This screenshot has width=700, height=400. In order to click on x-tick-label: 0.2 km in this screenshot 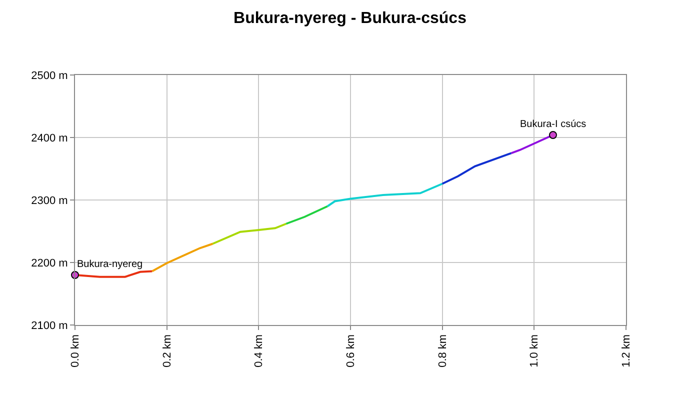, I will do `click(167, 351)`.